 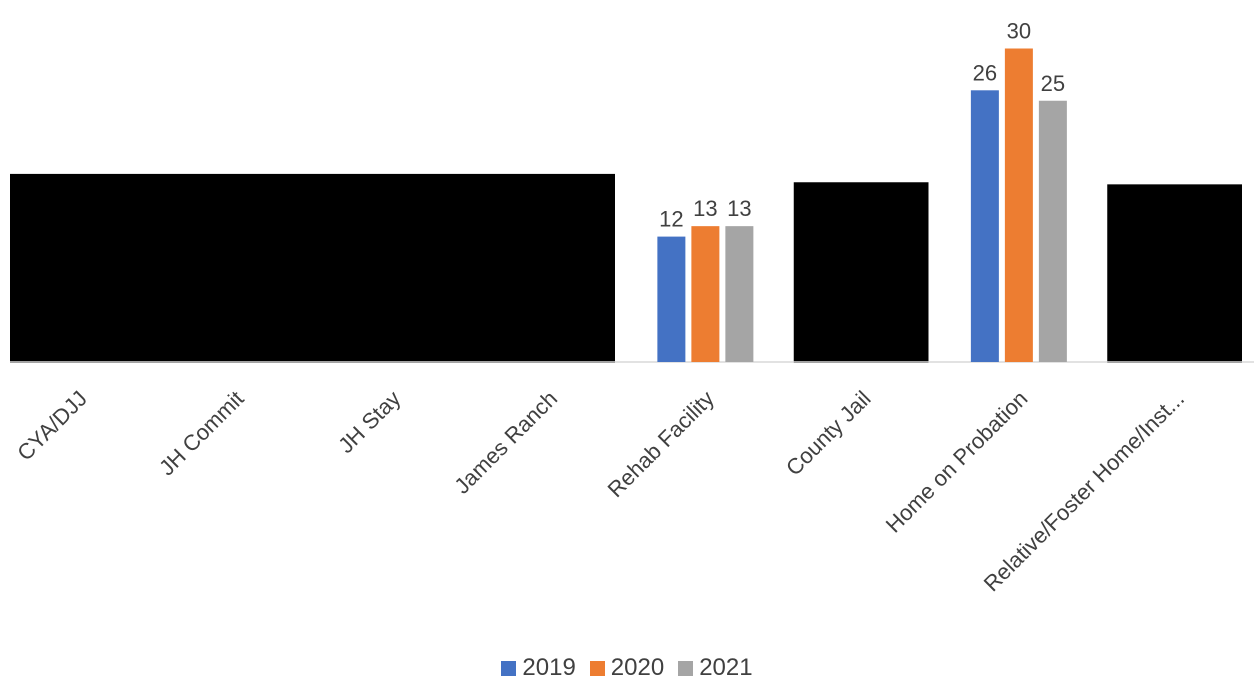 I want to click on legend: 2019 2020 2021, so click(x=627, y=668).